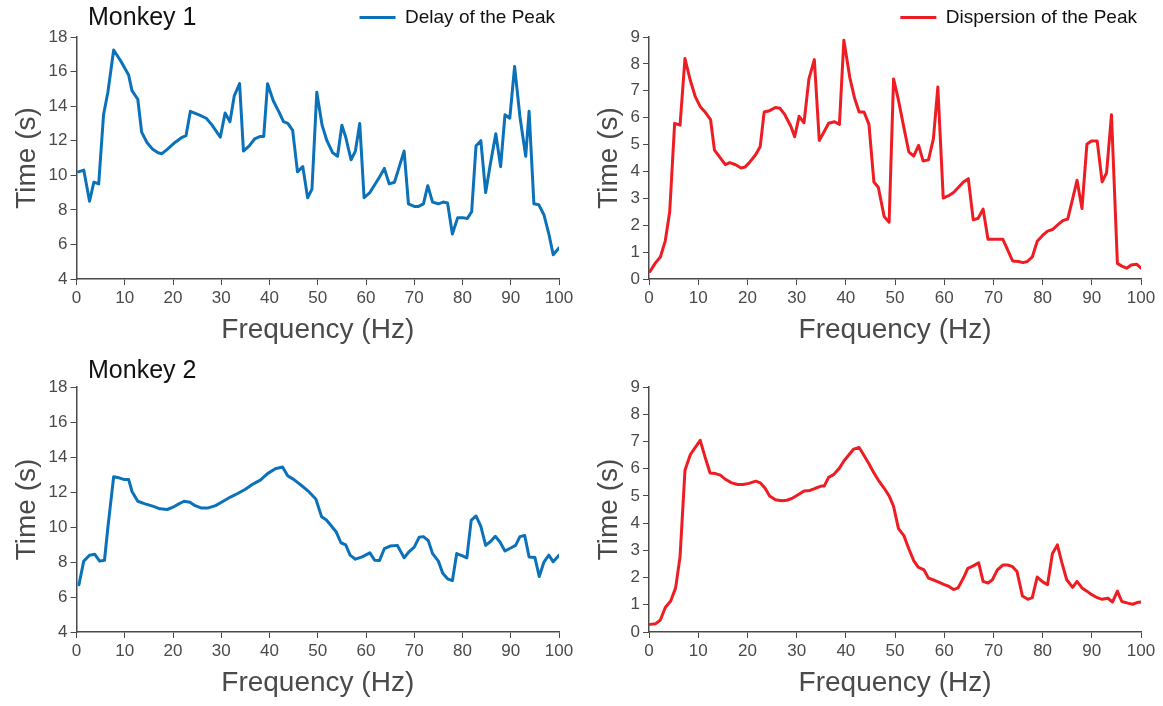 This screenshot has width=1163, height=706. Describe the element at coordinates (480, 16) in the screenshot. I see `legend-label: Delay of the Peak` at that location.